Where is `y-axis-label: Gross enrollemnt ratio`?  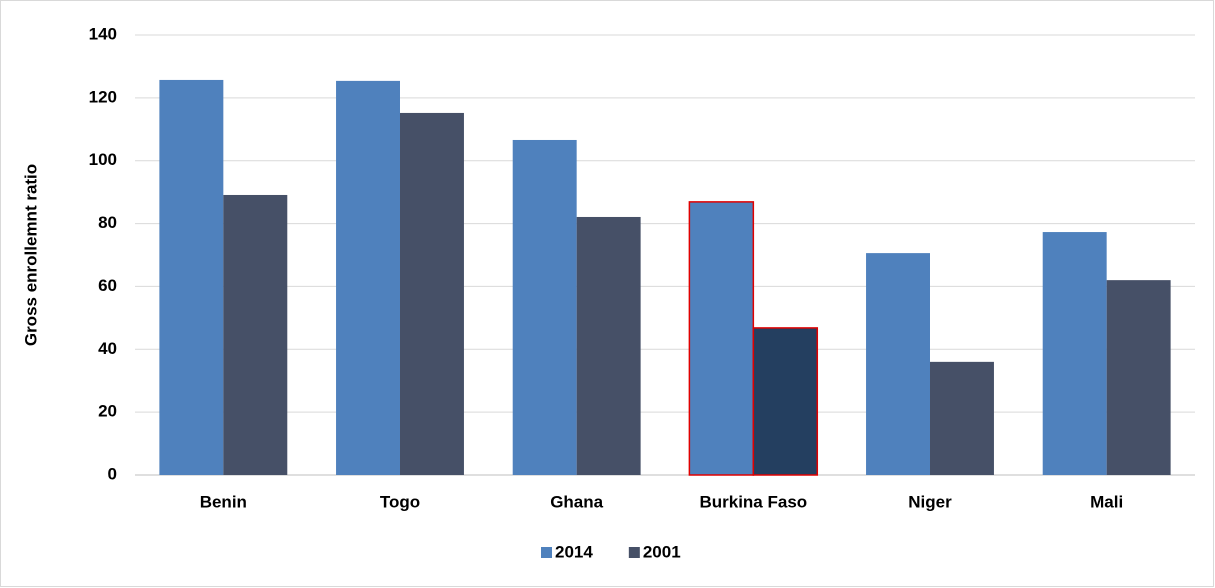
y-axis-label: Gross enrollemnt ratio is located at coordinates (30, 255).